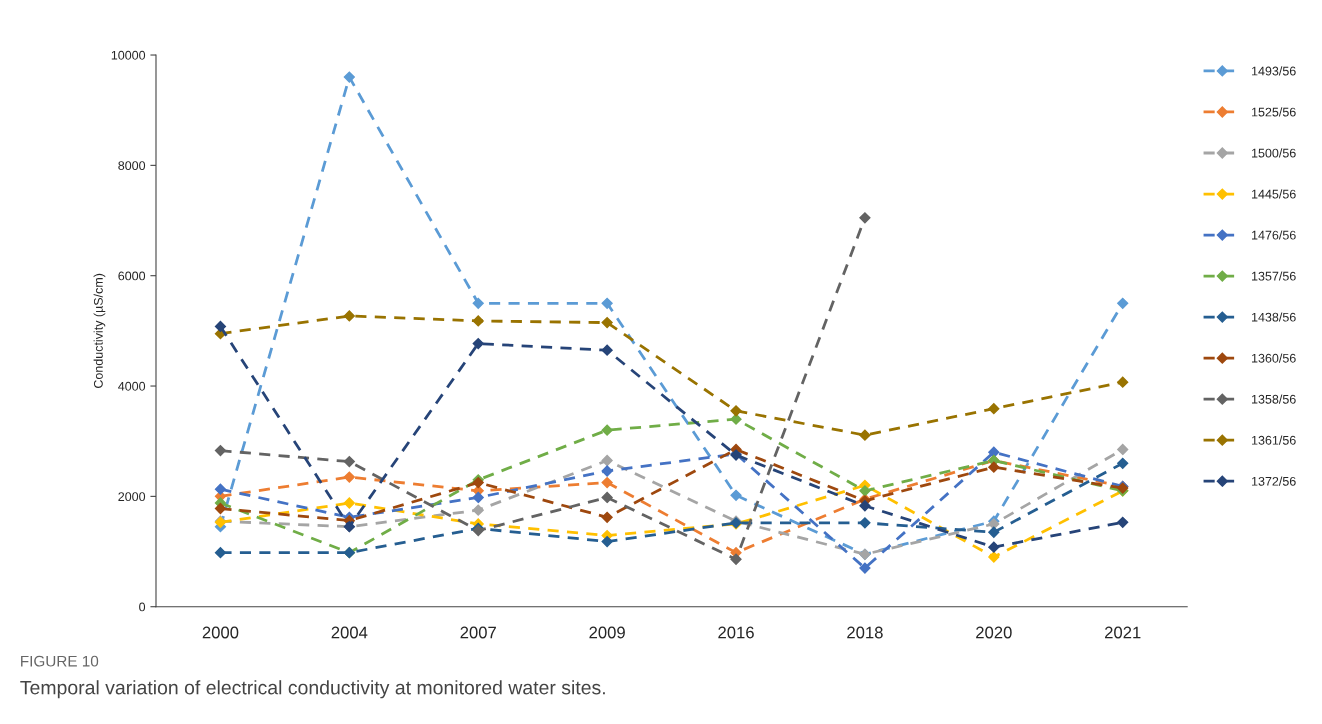 This screenshot has height=724, width=1322. Describe the element at coordinates (1274, 112) in the screenshot. I see `legend-label: 1525/56` at that location.